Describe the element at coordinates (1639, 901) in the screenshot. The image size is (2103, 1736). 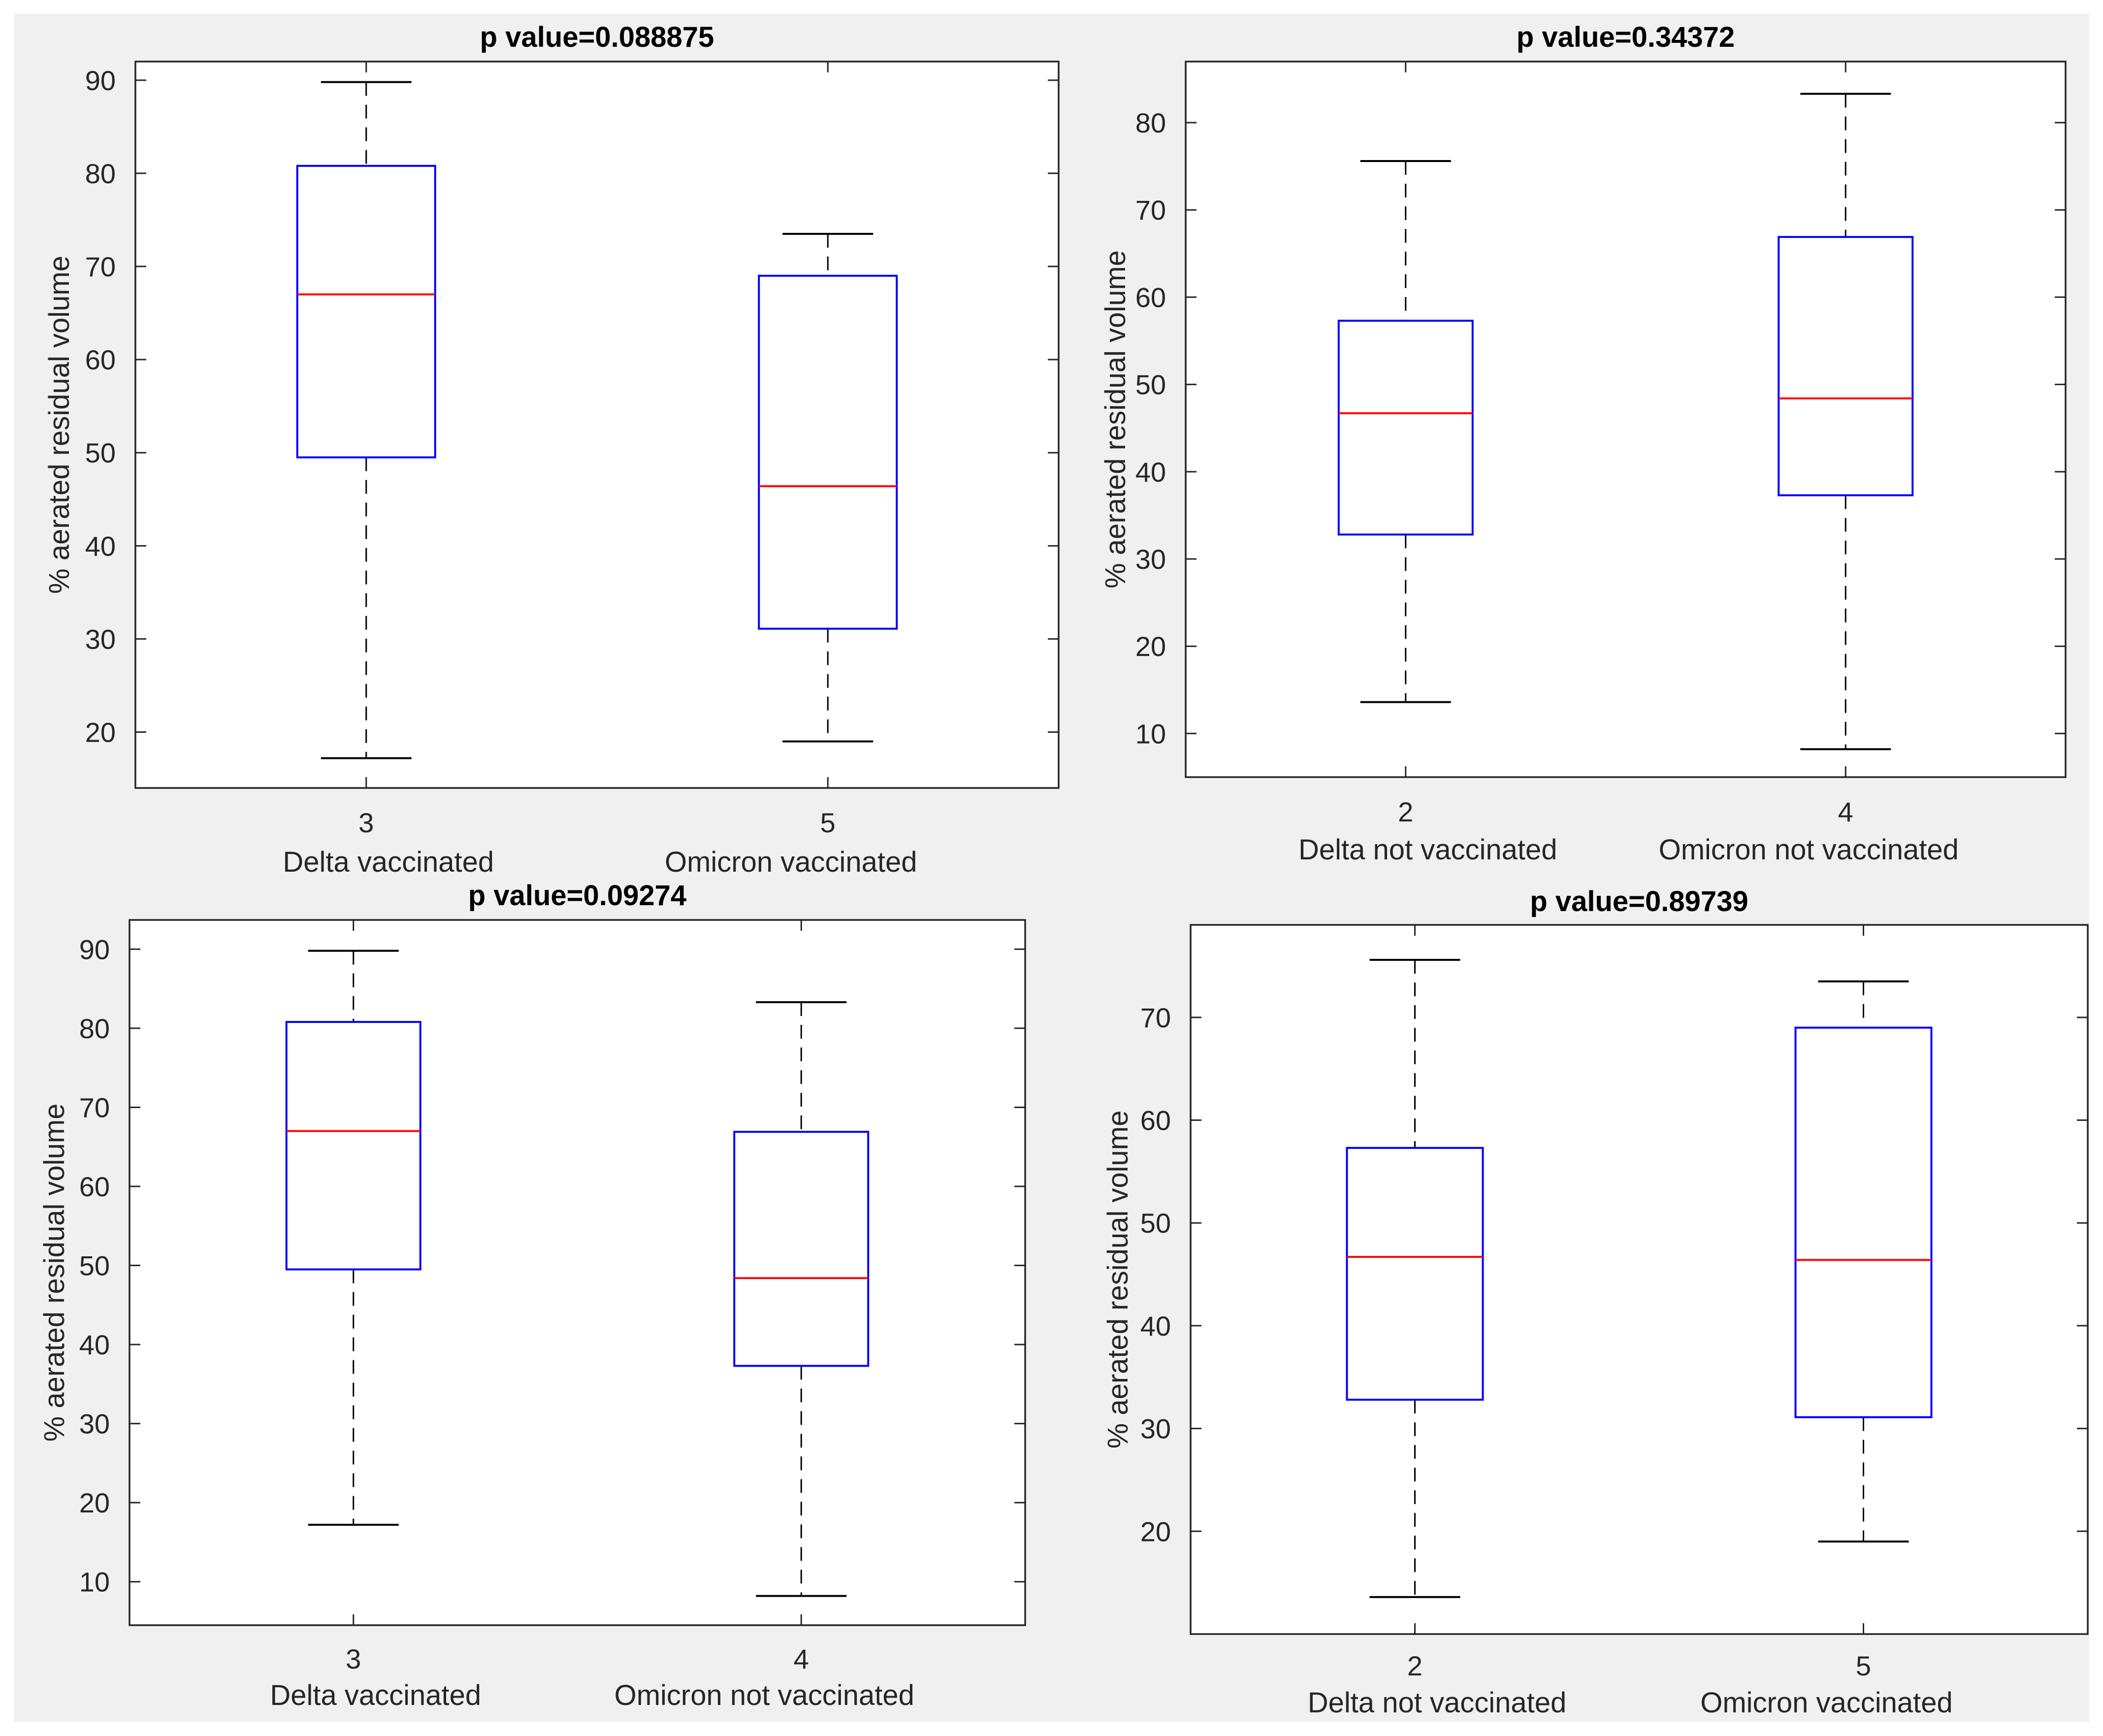
I see `chart-title: p value=0.89739` at that location.